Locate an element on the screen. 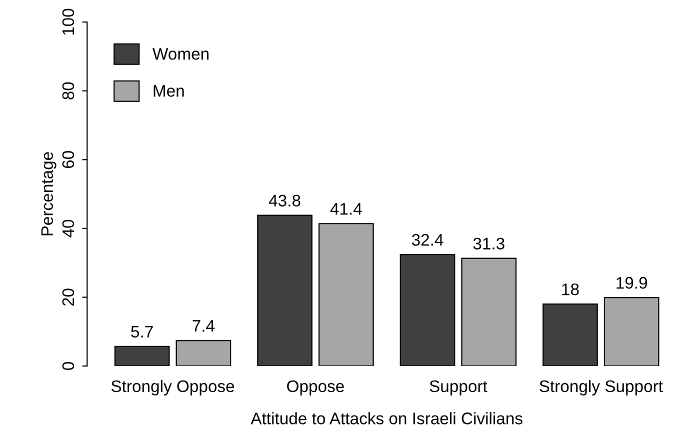 The image size is (697, 441). legend-label: Women is located at coordinates (180, 54).